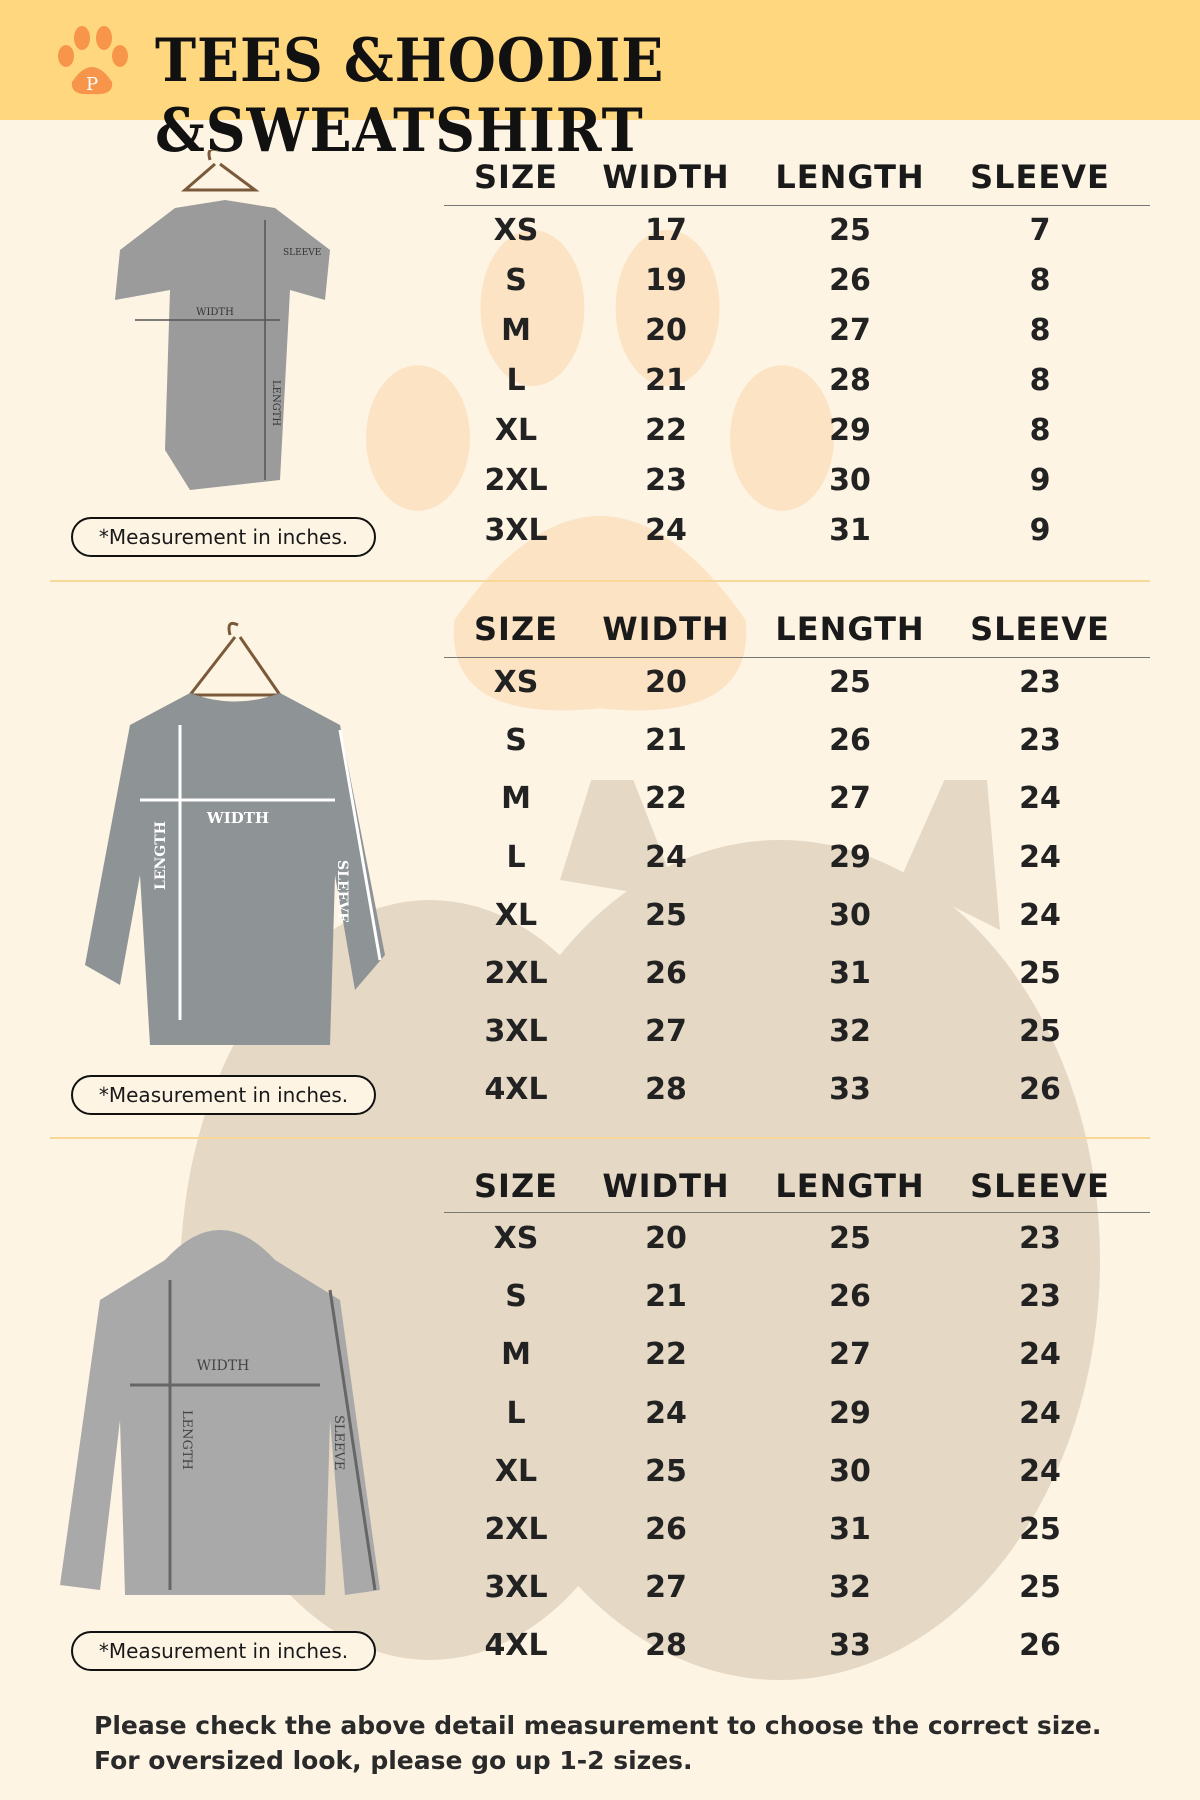 The image size is (1200, 1800). I want to click on sweatshirt-image: WIDTH LENGTH SLEEVE, so click(235, 833).